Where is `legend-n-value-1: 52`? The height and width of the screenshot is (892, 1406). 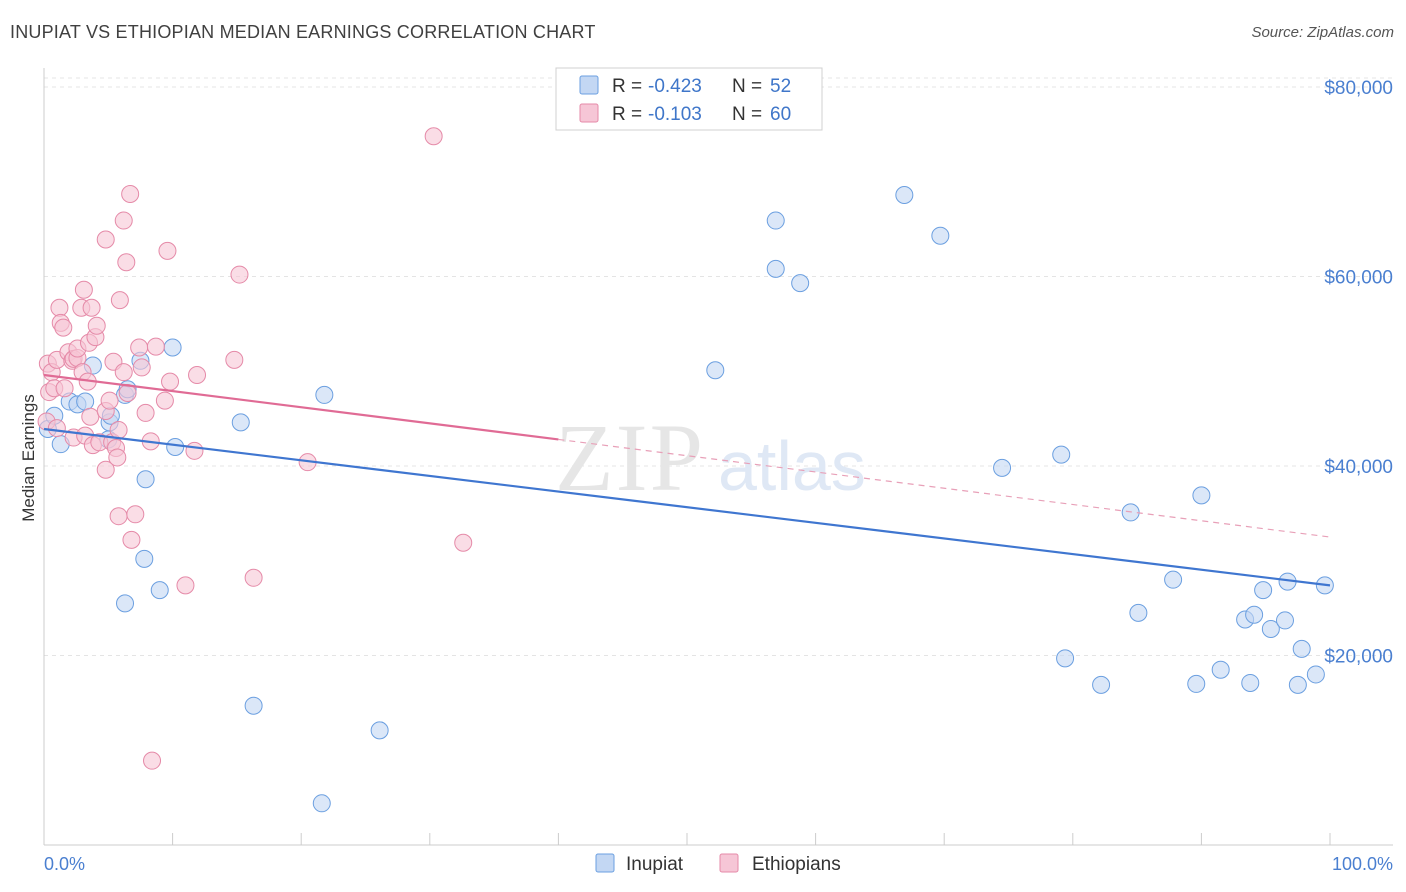
legend-n-value-1: 52 is located at coordinates (780, 86).